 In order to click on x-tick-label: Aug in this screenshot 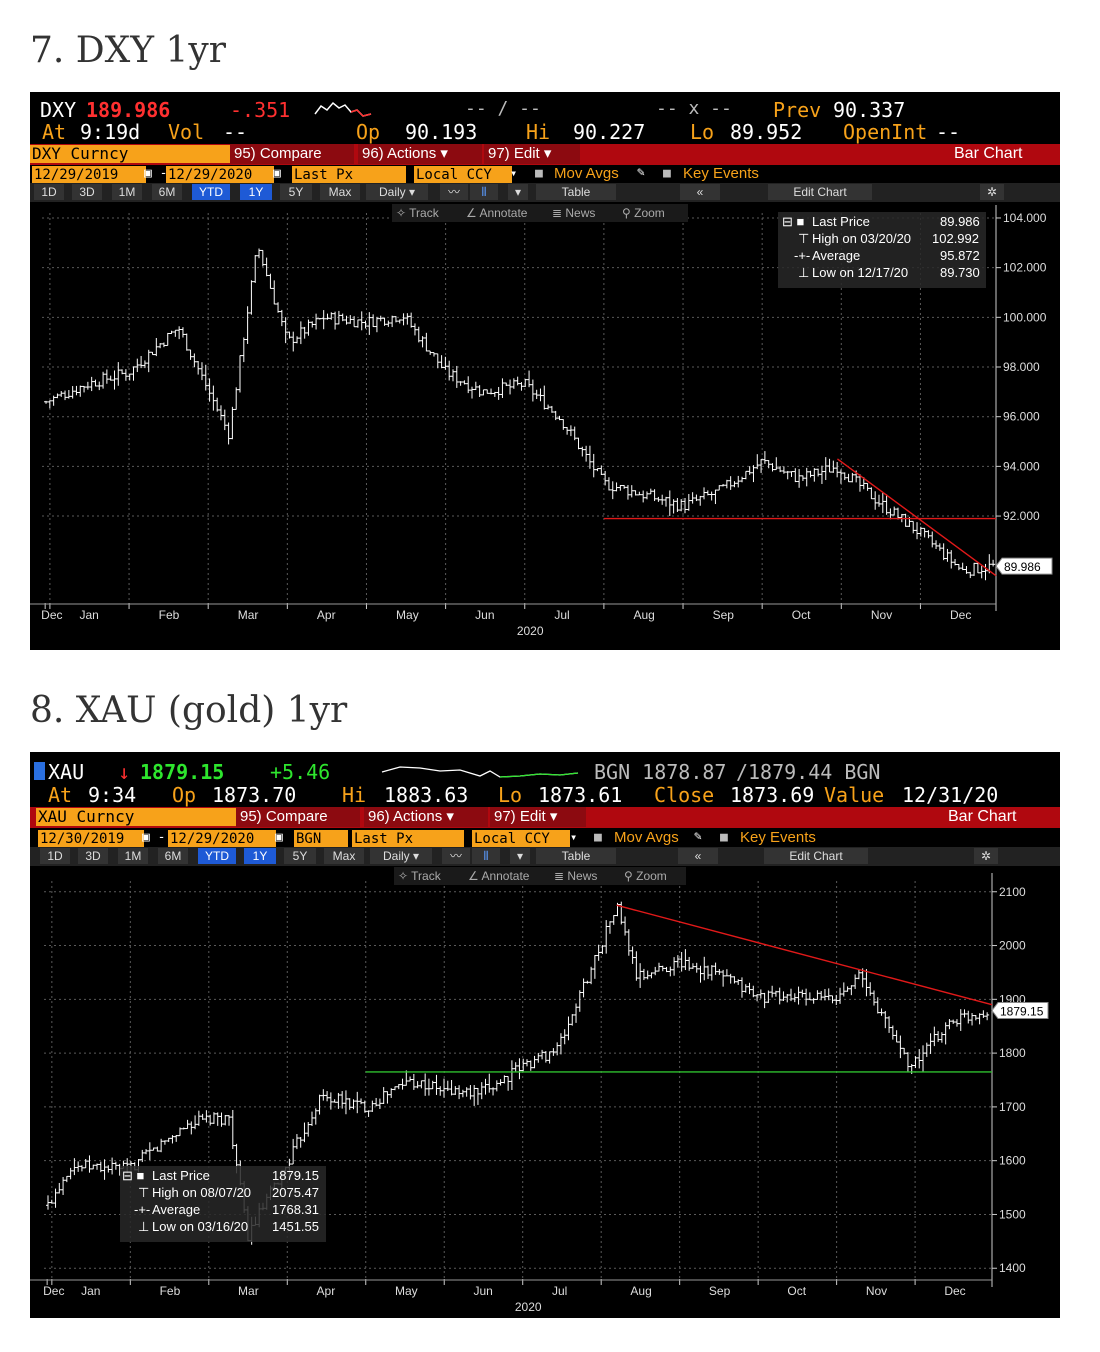, I will do `click(643, 615)`.